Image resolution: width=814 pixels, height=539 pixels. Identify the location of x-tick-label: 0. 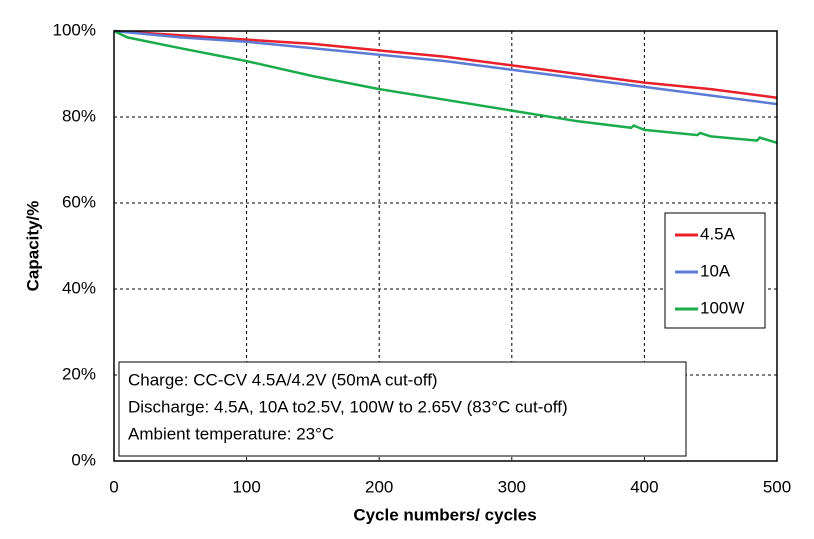
(113, 486).